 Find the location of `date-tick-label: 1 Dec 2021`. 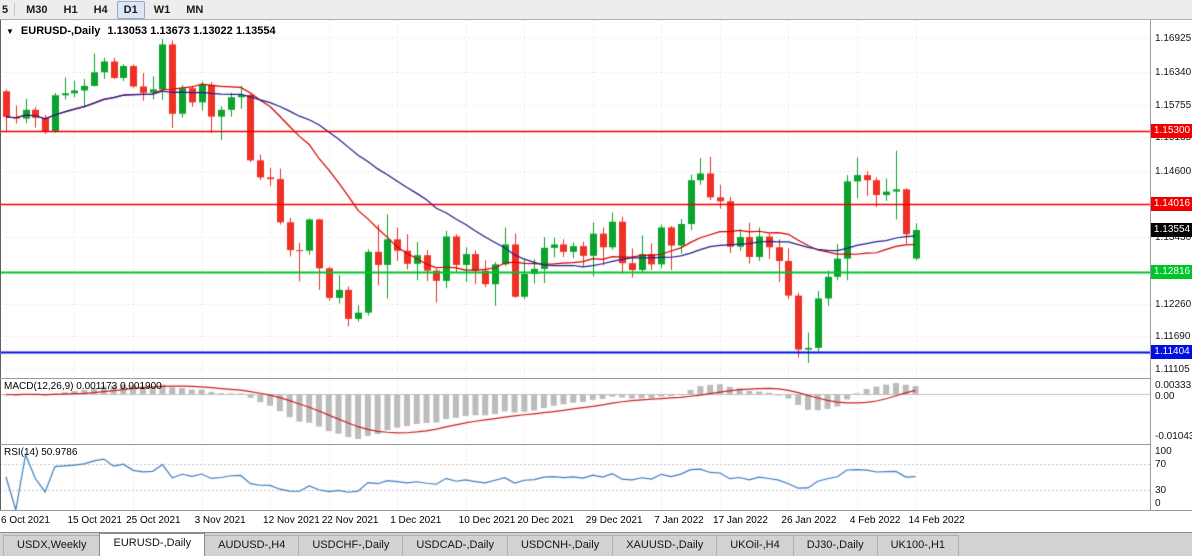

date-tick-label: 1 Dec 2021 is located at coordinates (416, 520).